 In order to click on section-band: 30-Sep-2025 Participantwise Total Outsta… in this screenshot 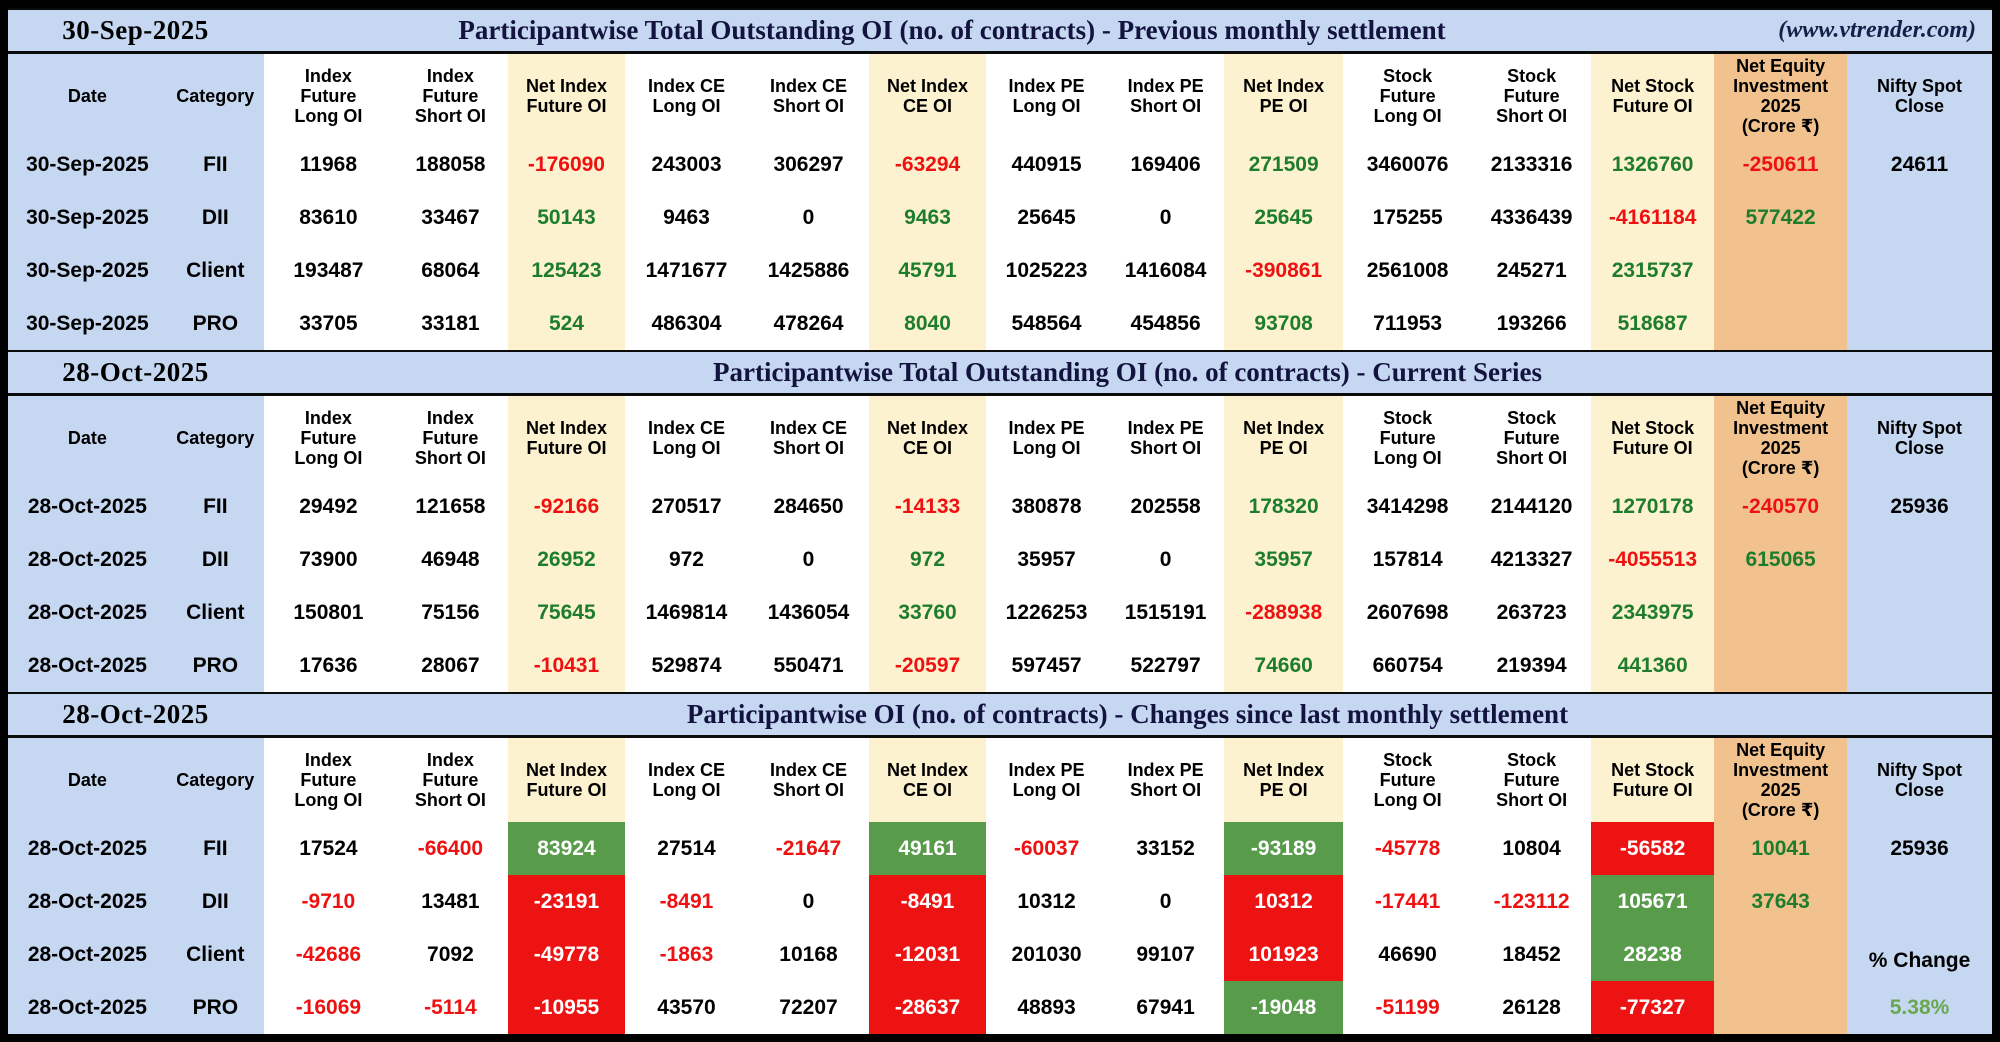, I will do `click(1000, 31)`.